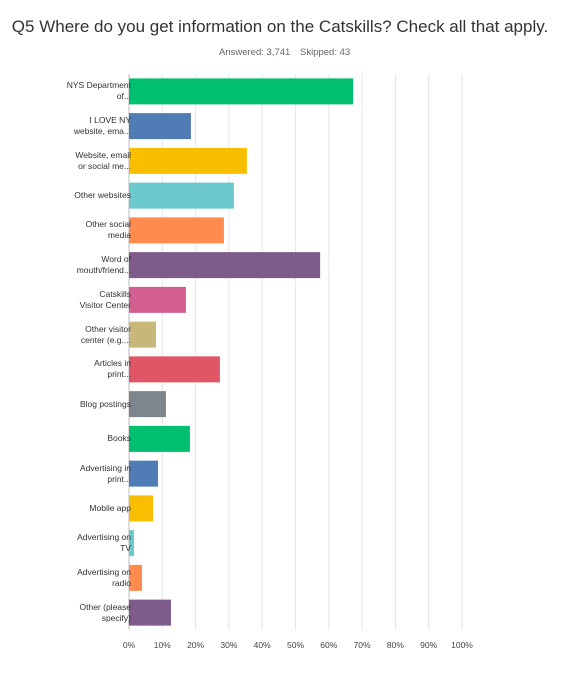 Image resolution: width=575 pixels, height=691 pixels. What do you see at coordinates (462, 645) in the screenshot?
I see `x-tick-label: 100%` at bounding box center [462, 645].